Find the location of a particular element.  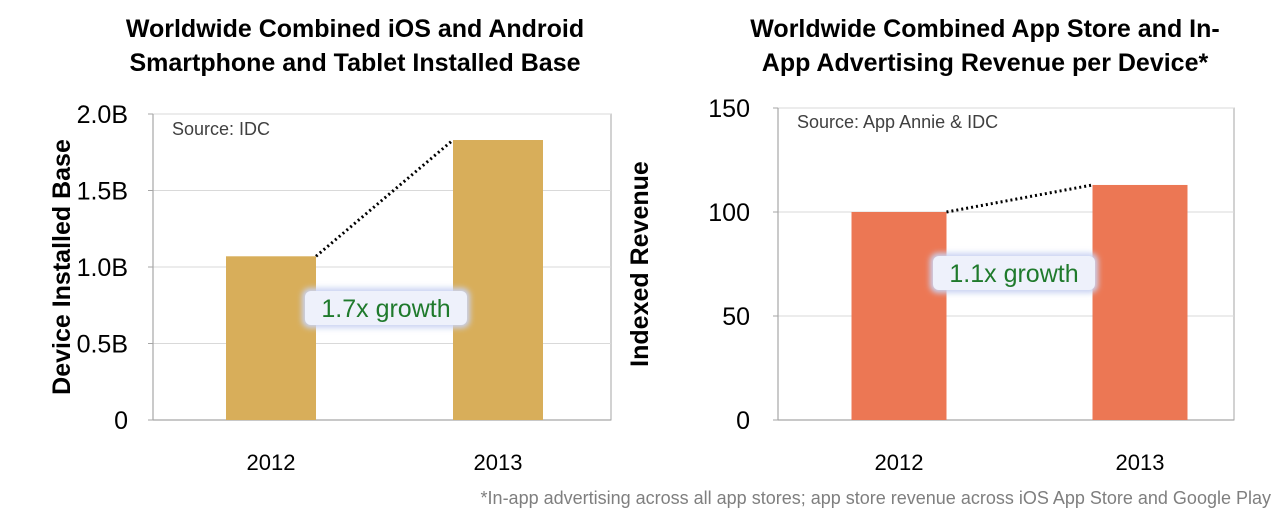

y-tick-label: 2.0B is located at coordinates (102, 115).